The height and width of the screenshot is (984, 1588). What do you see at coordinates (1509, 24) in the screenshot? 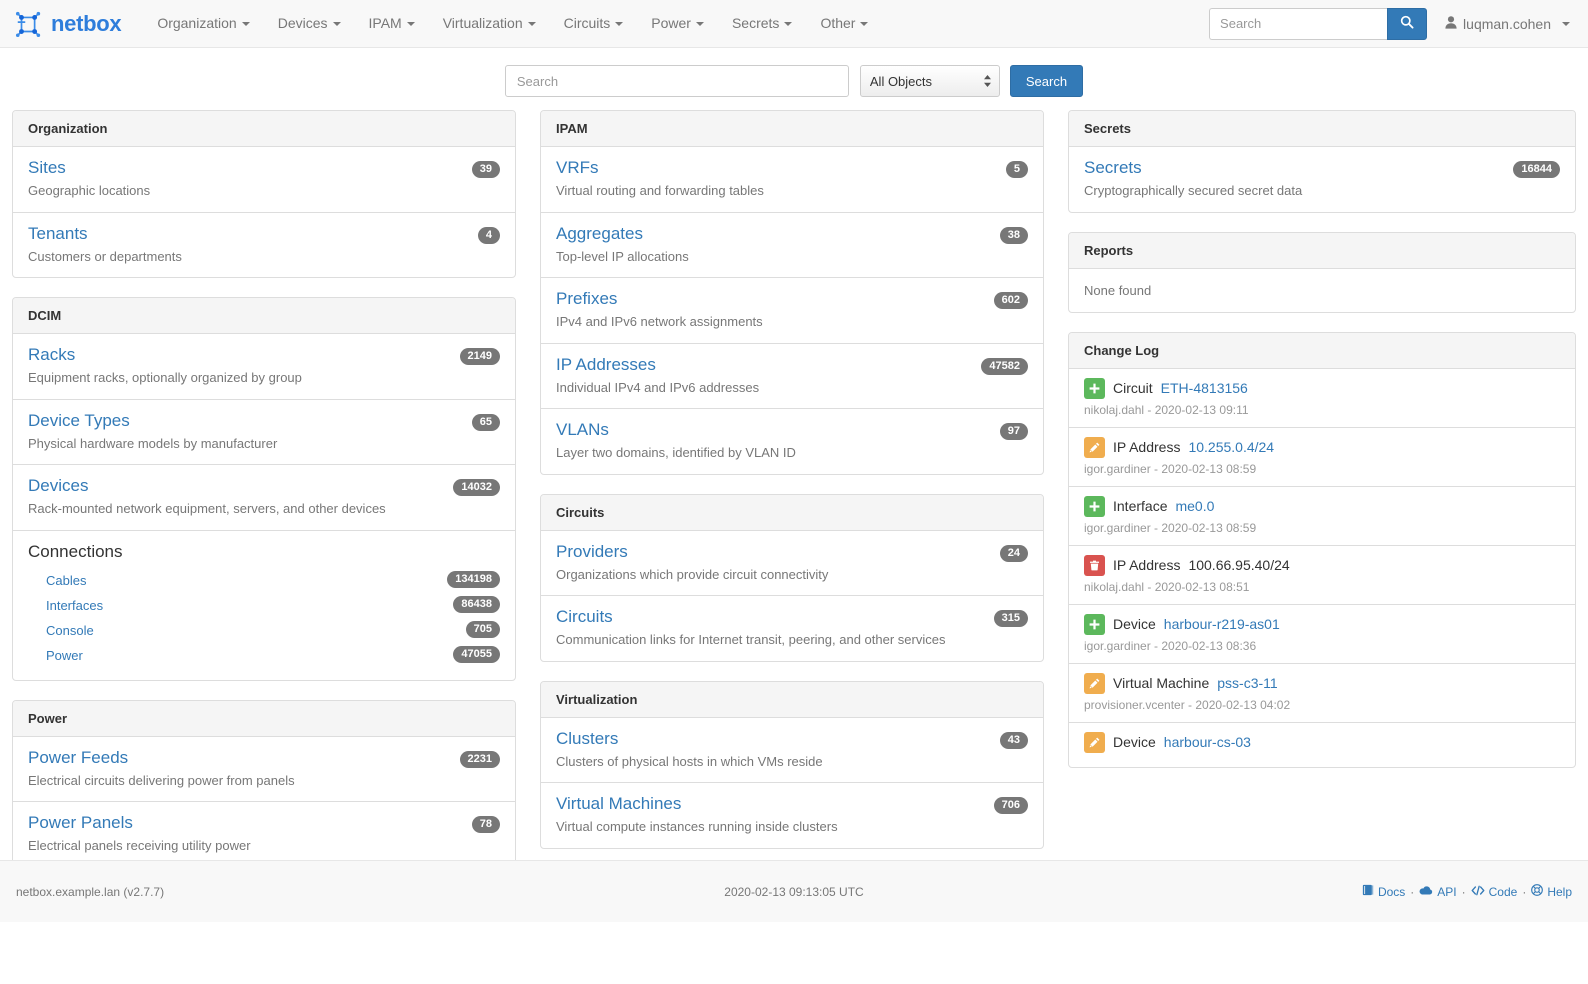
I see `user-menu: luqman.cohen` at bounding box center [1509, 24].